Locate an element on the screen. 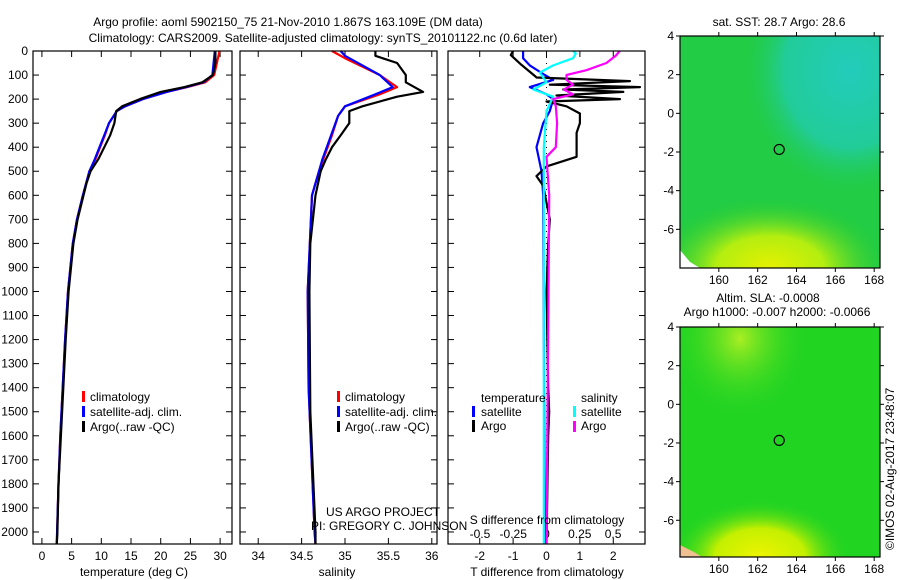 The height and width of the screenshot is (580, 900). series-line-t-argo is located at coordinates (575, 297).